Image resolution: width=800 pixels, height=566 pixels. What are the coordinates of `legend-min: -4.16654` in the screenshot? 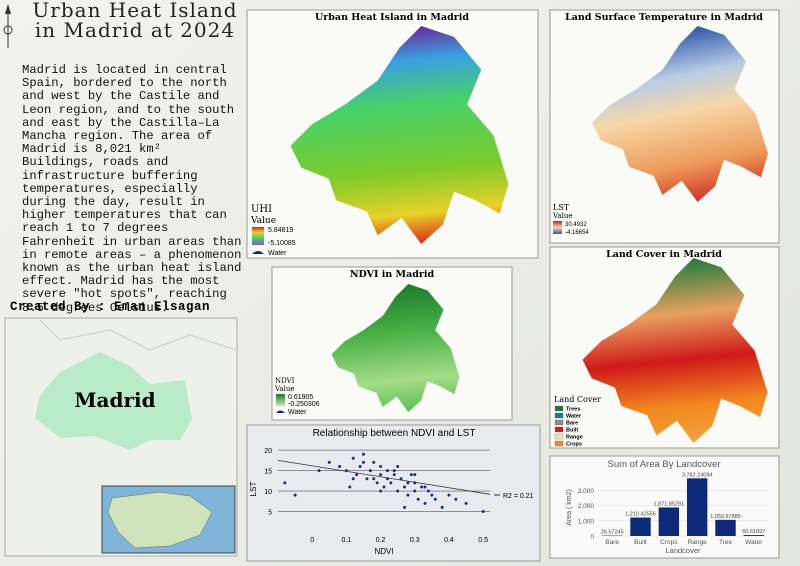 It's located at (577, 233).